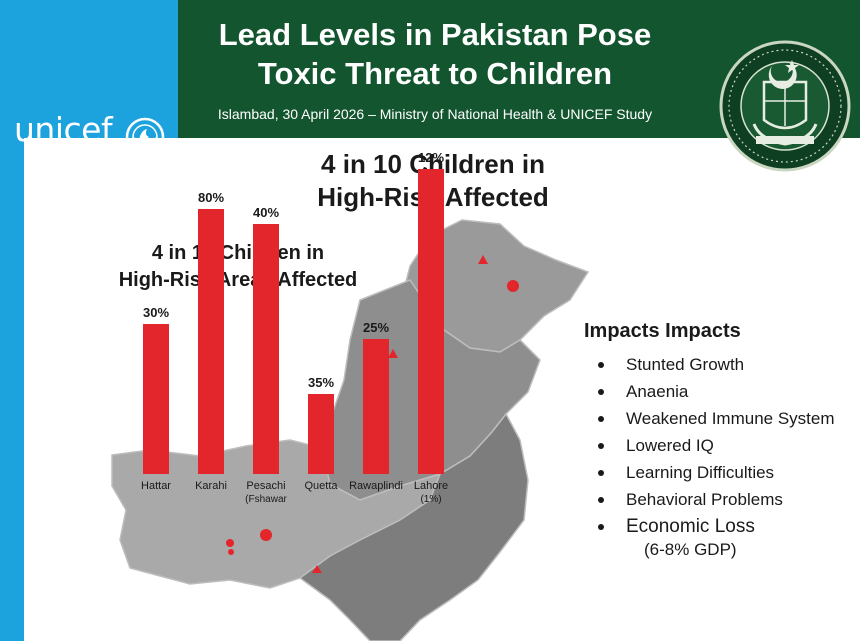 The width and height of the screenshot is (860, 641). I want to click on category-label: Pesachi, so click(265, 486).